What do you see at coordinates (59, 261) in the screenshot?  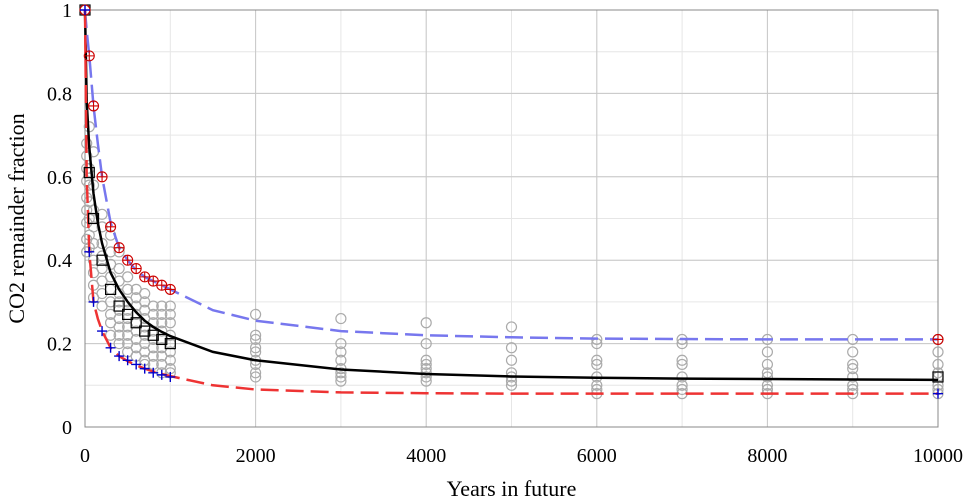 I see `y-tick-label: 0.4` at bounding box center [59, 261].